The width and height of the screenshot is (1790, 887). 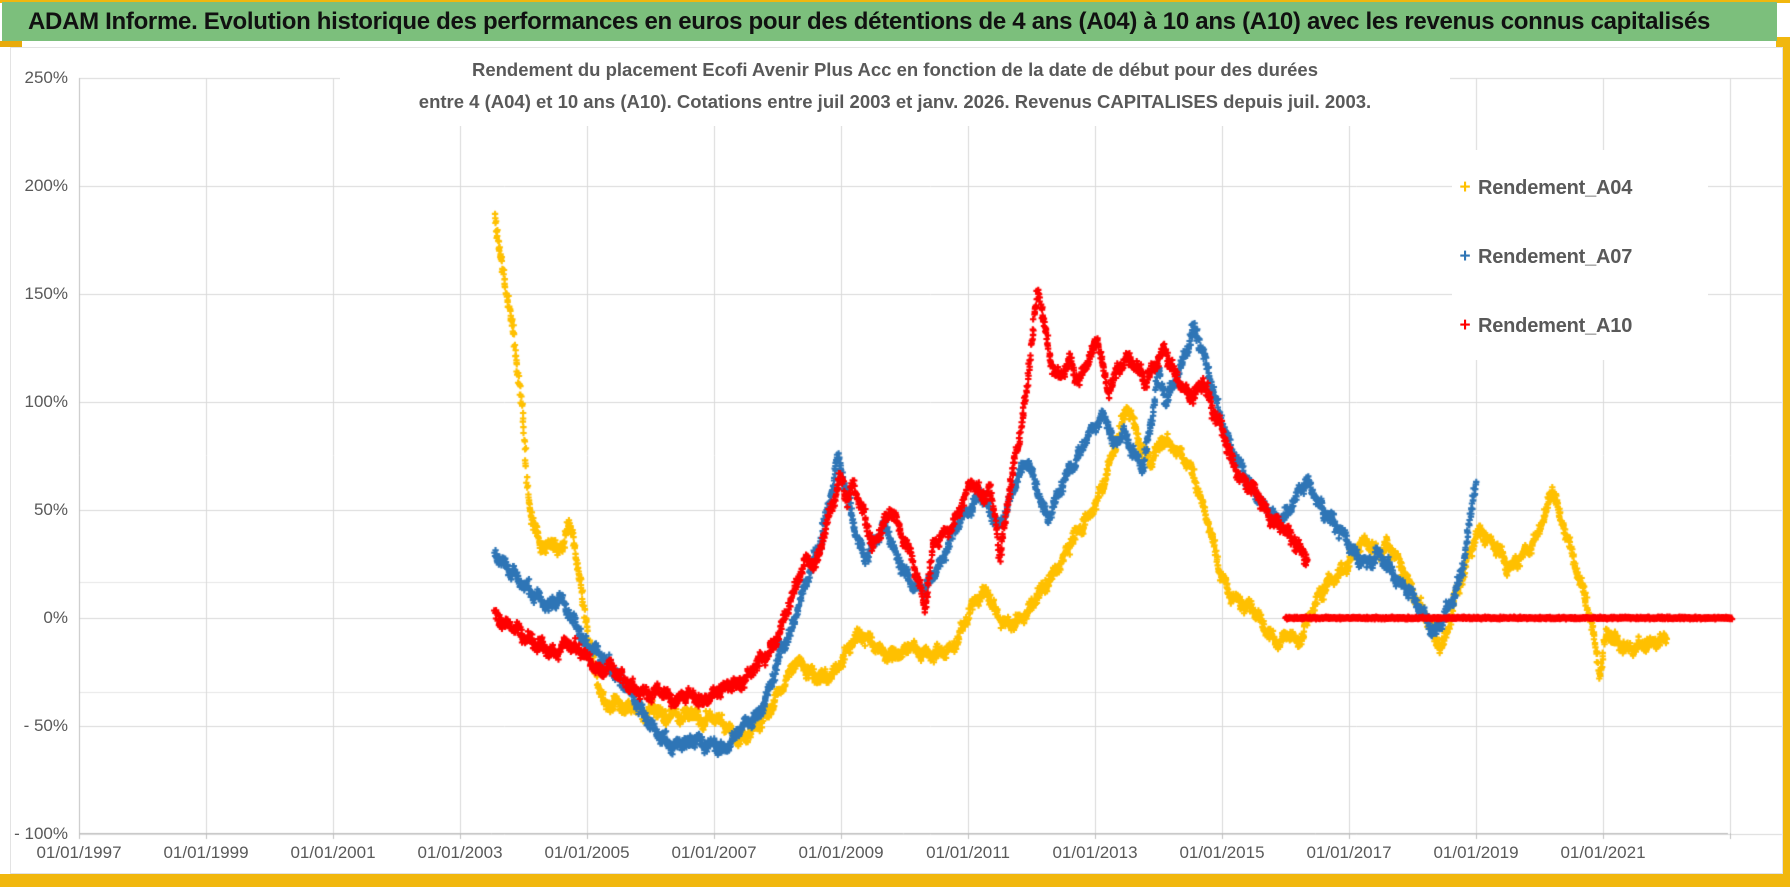 What do you see at coordinates (460, 852) in the screenshot?
I see `x-axis-label: 01/01/2003` at bounding box center [460, 852].